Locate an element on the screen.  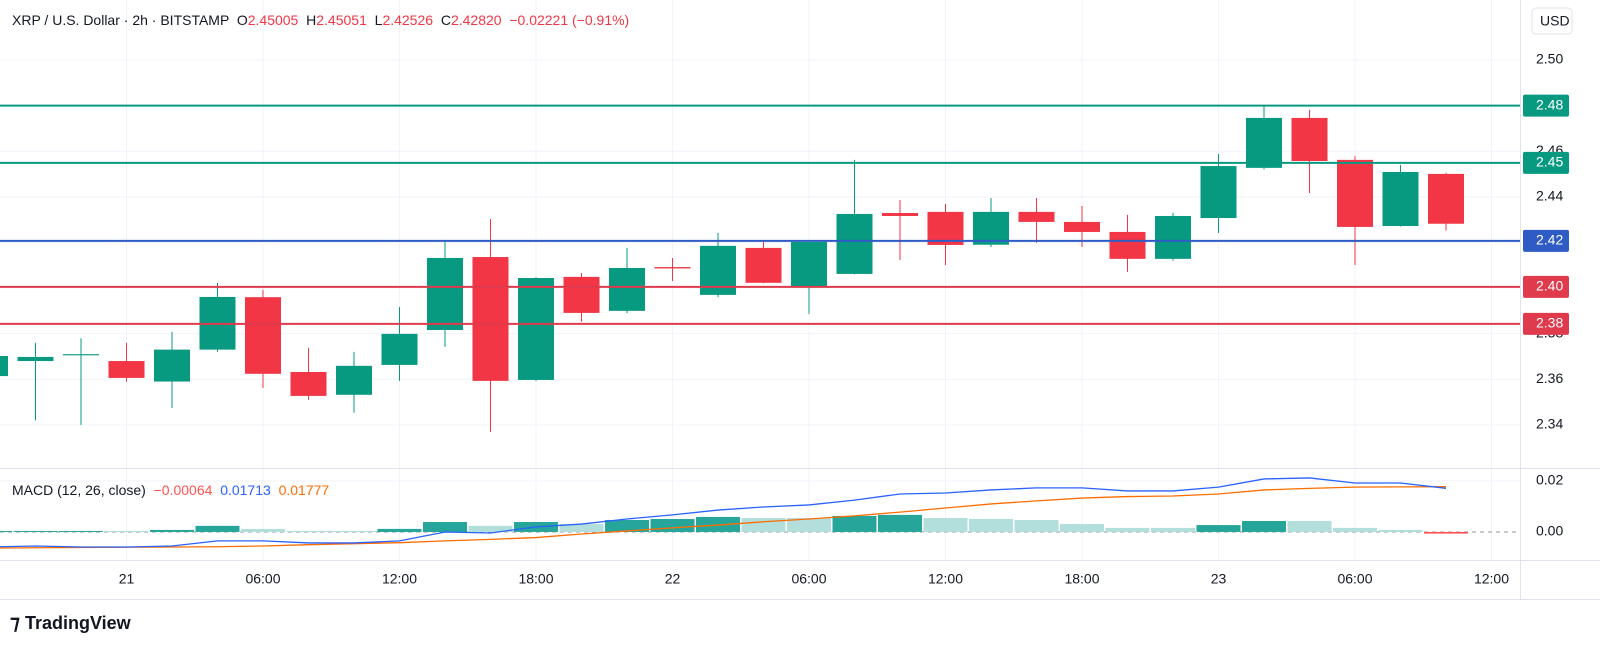
level-label: 2.45 is located at coordinates (1549, 162).